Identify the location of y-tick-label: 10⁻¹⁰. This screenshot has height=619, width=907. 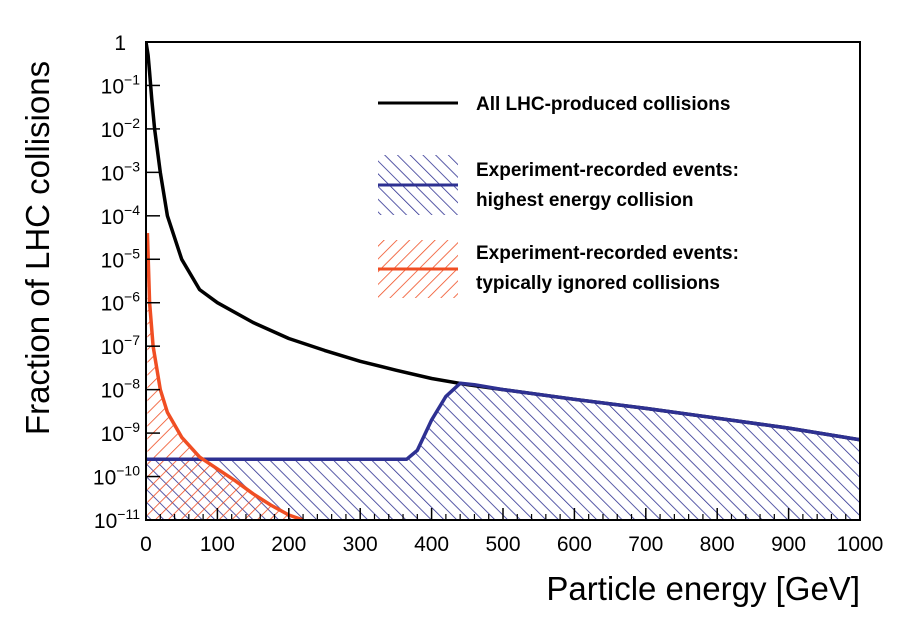
(116, 476).